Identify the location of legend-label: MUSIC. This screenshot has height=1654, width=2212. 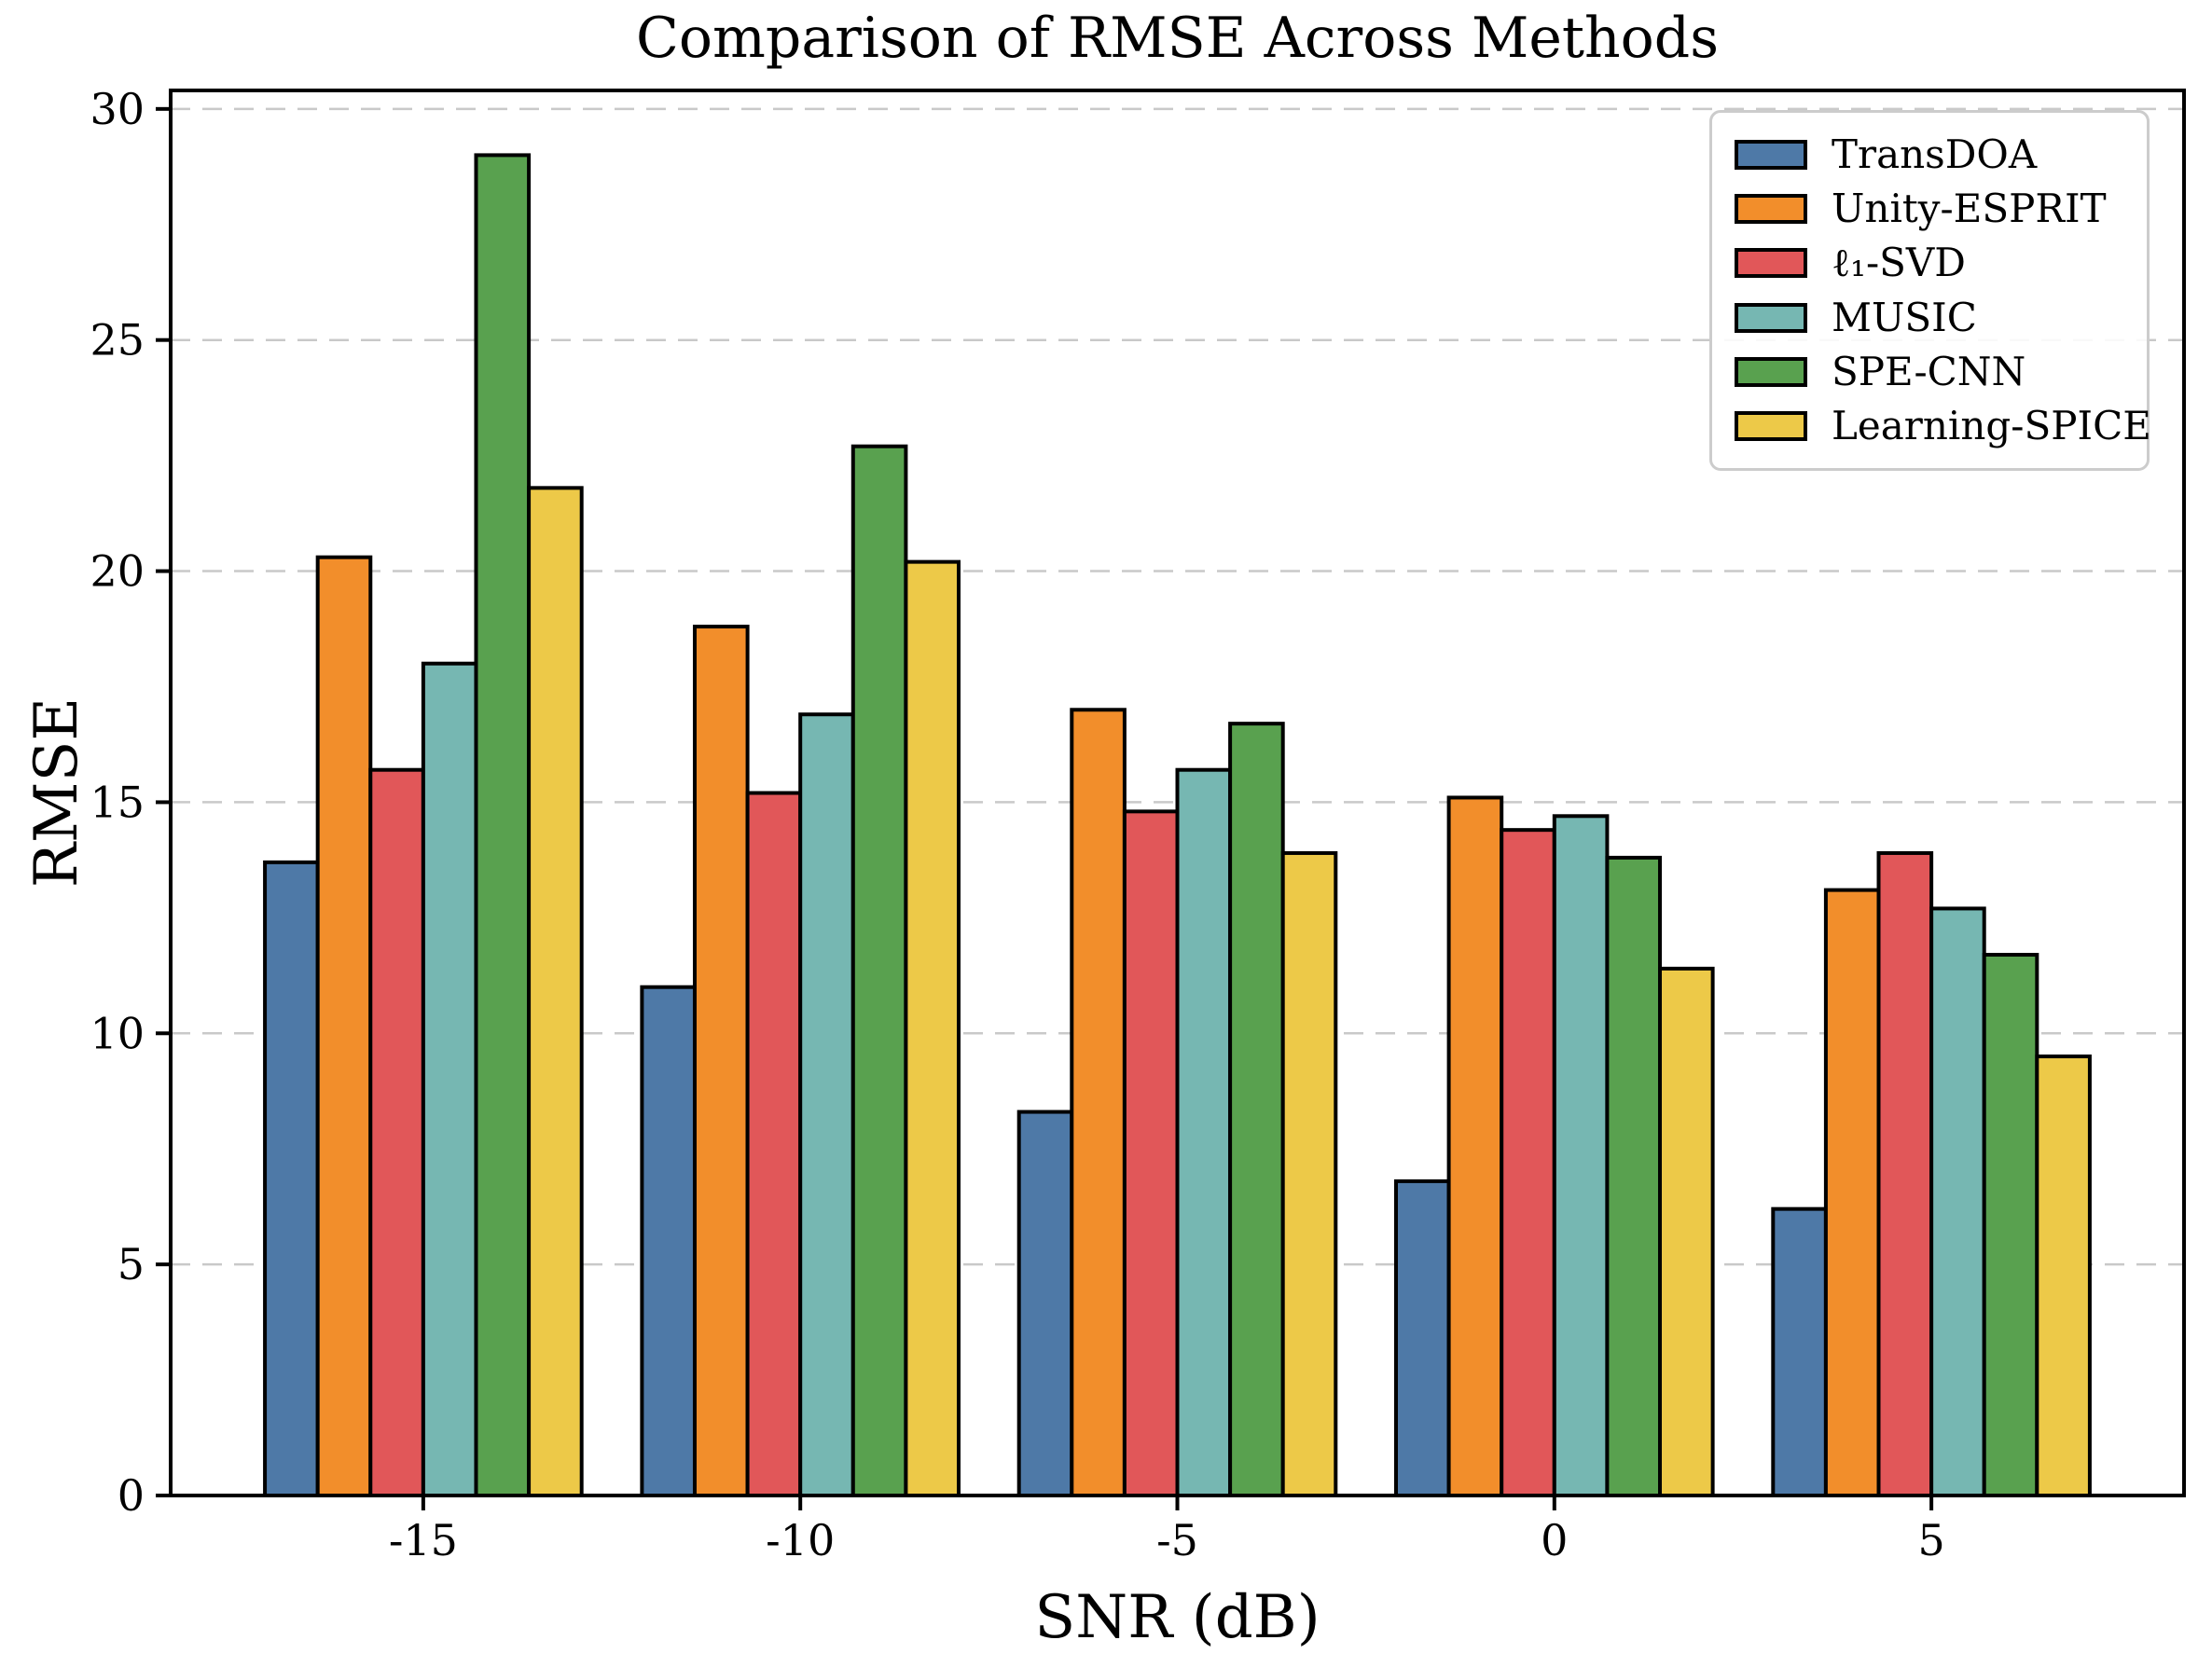
(1905, 317).